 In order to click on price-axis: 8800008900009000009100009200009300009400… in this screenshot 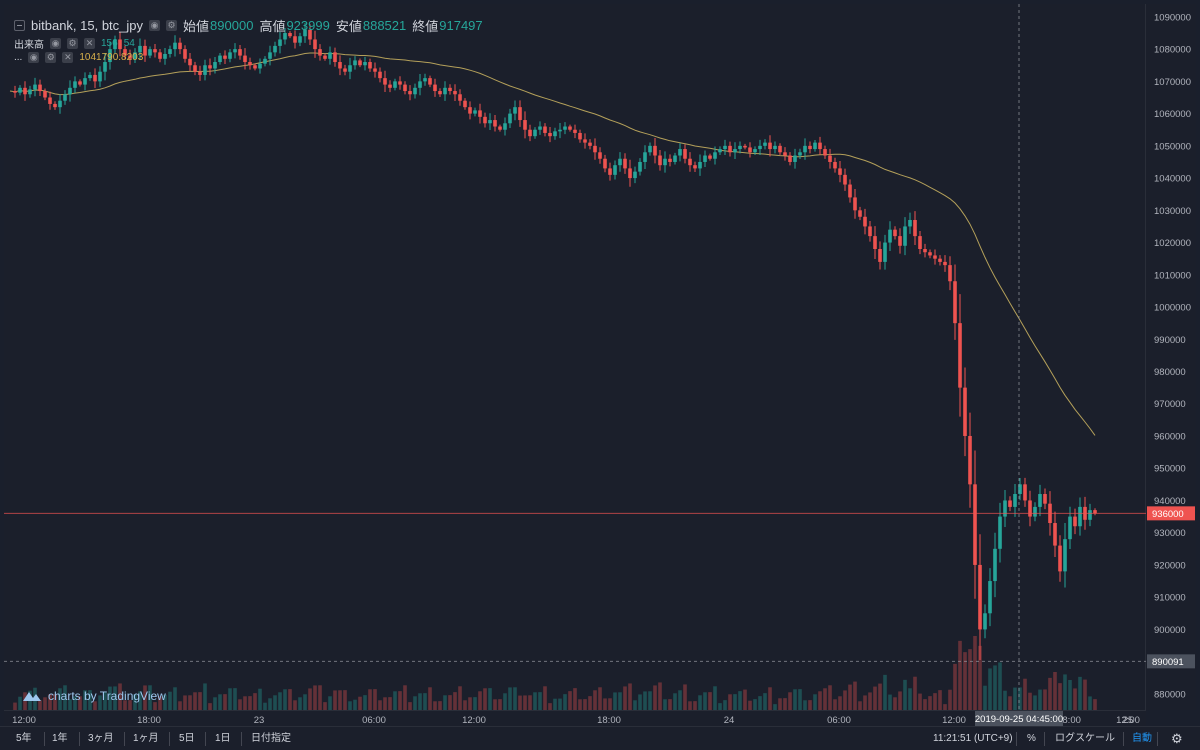, I will do `click(1171, 357)`.